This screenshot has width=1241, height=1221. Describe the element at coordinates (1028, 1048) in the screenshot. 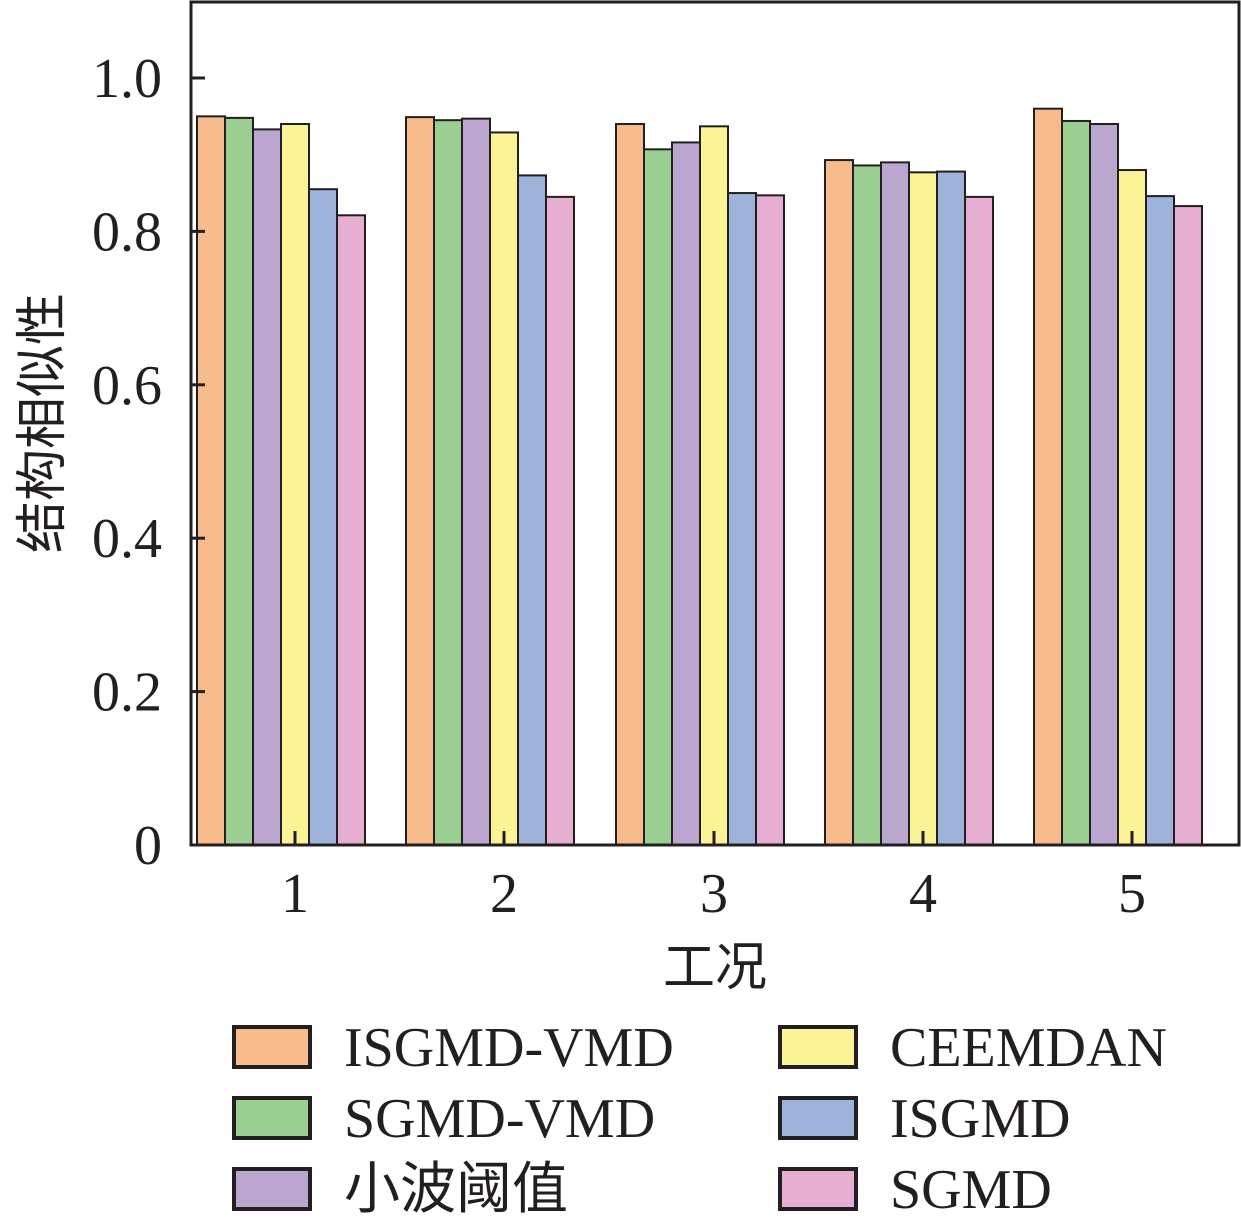

I see `legend-label: CEEMDAN` at that location.